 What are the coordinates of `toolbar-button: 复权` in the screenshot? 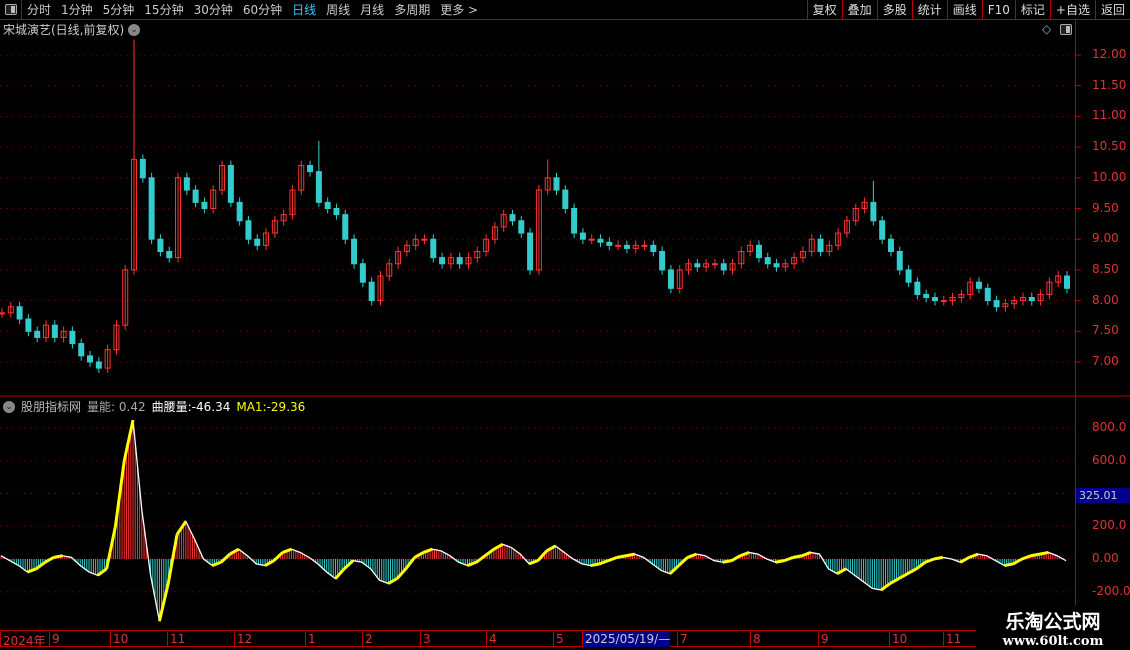 It's located at (824, 10).